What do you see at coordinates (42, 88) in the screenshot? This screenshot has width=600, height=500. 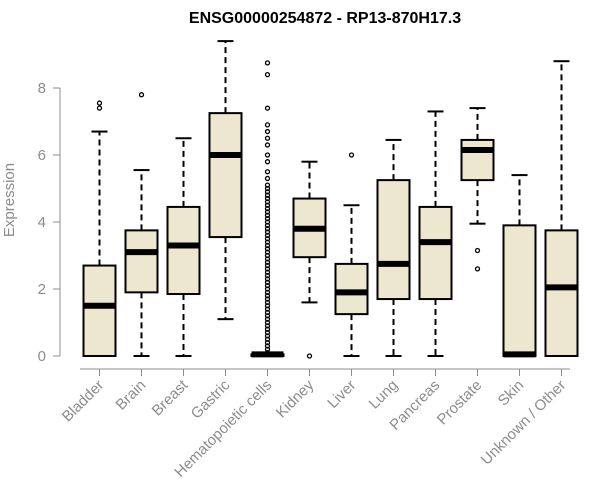 I see `y-tick-label: 8` at bounding box center [42, 88].